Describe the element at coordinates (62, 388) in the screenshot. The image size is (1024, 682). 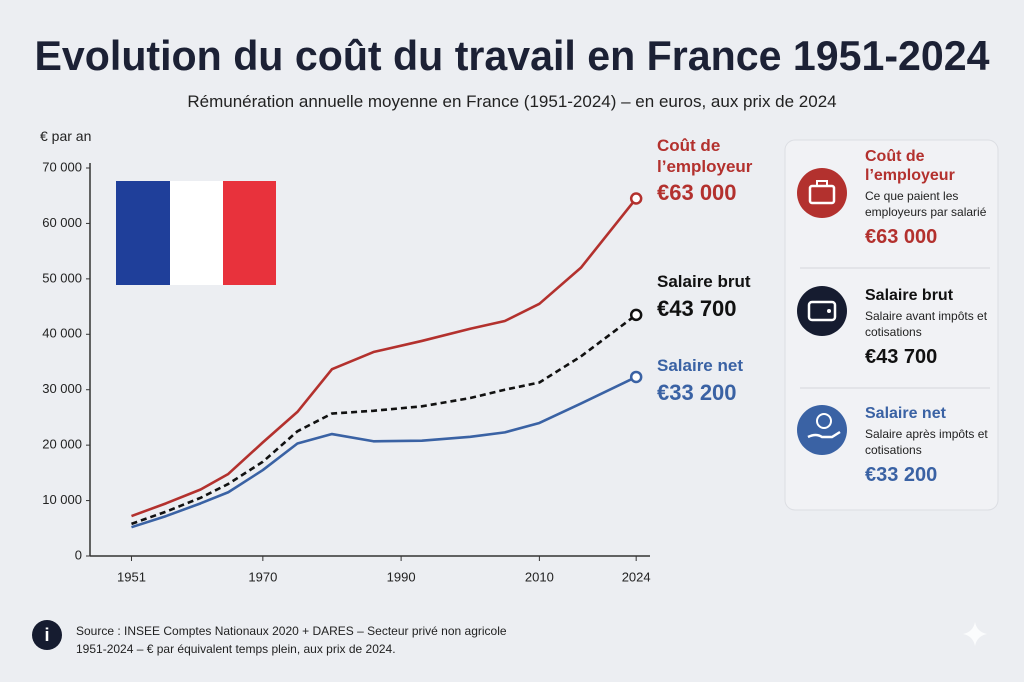
I see `y-tick-label: 30 000` at that location.